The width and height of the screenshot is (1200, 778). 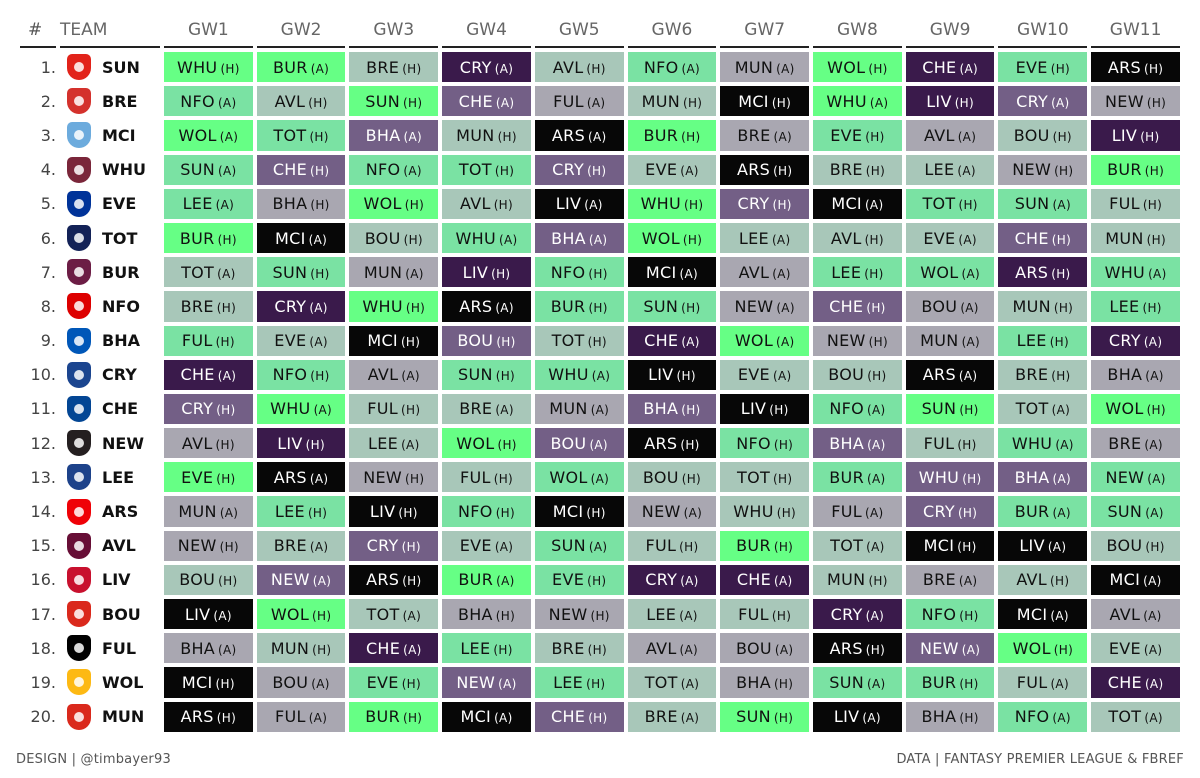 What do you see at coordinates (43, 375) in the screenshot?
I see `team-rank: 10.` at bounding box center [43, 375].